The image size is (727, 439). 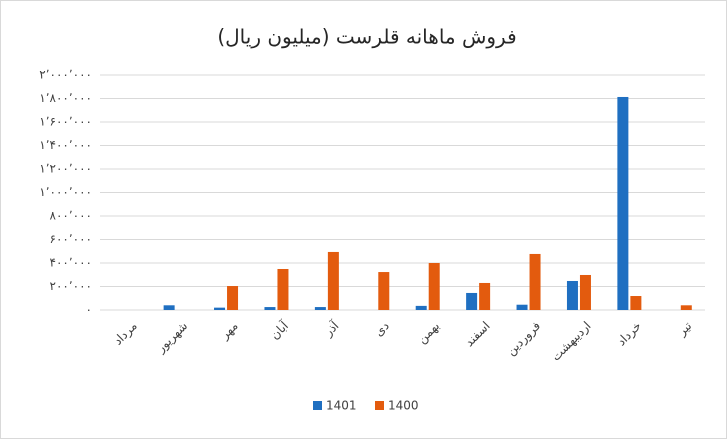 What do you see at coordinates (71, 239) in the screenshot?
I see `y-tick-label: ۶۰۰٬۰۰۰` at bounding box center [71, 239].